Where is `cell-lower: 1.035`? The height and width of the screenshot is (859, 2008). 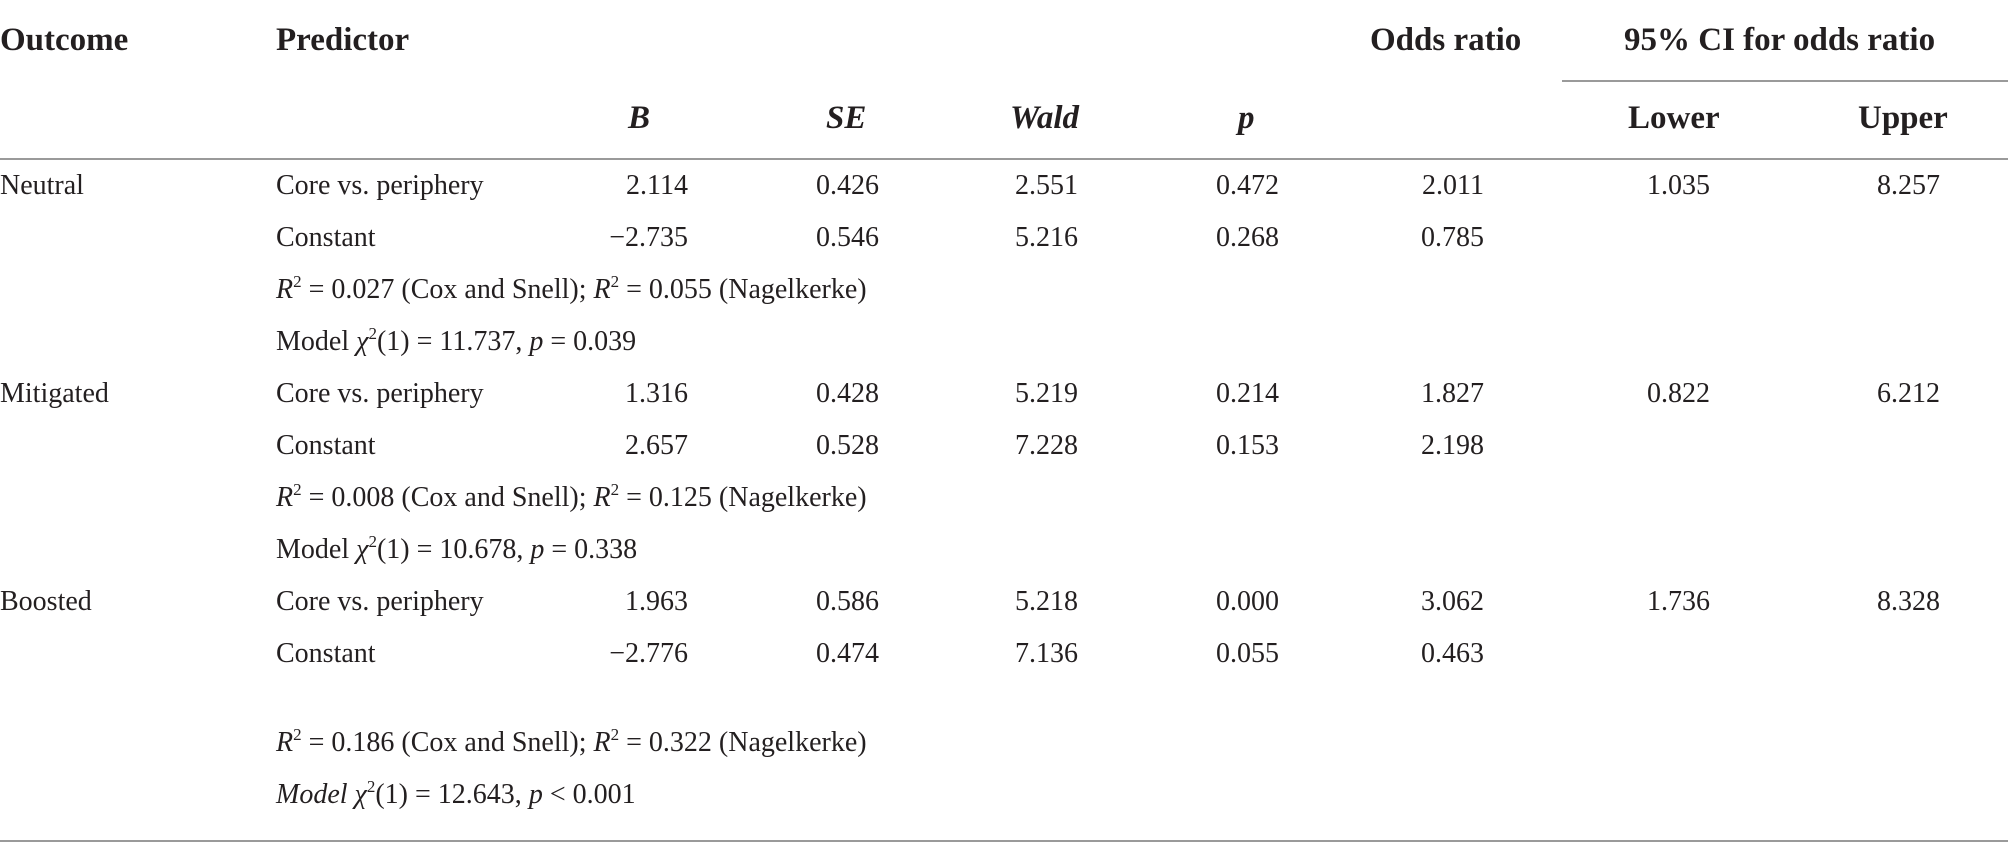 cell-lower: 1.035 is located at coordinates (1678, 185).